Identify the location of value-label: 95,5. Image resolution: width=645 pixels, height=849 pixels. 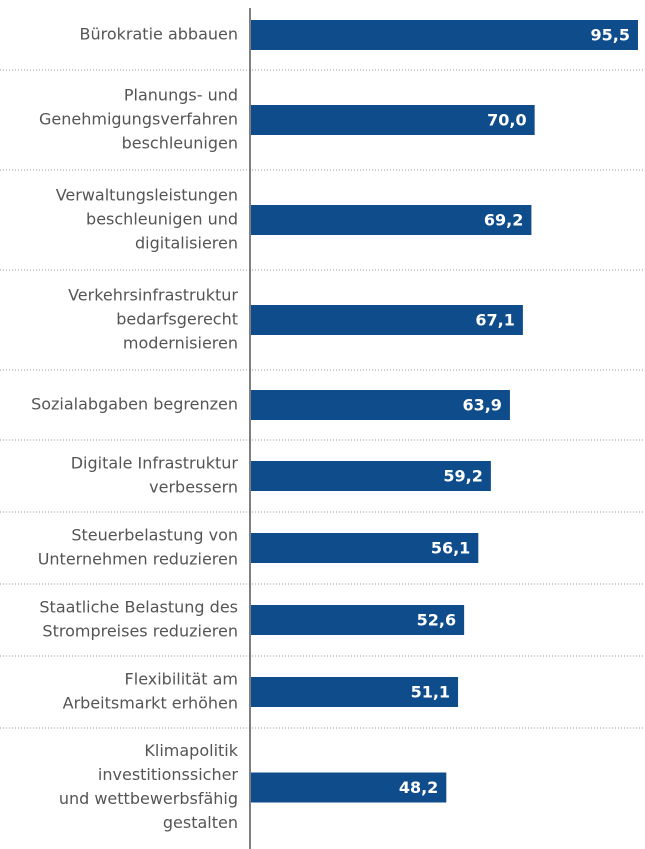
(609, 35).